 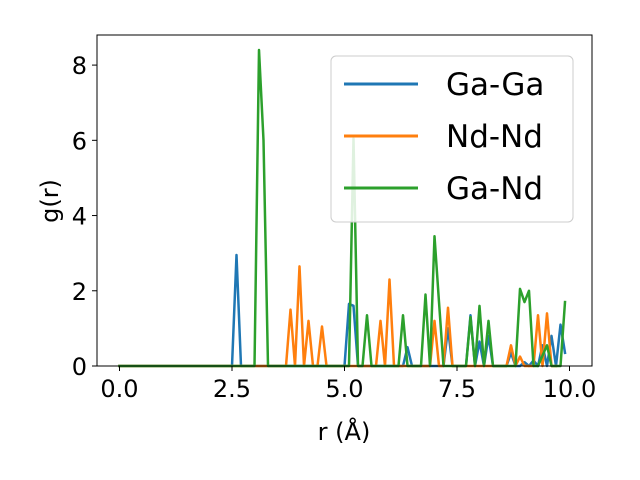 What do you see at coordinates (79, 217) in the screenshot?
I see `y-tick-label: 4` at bounding box center [79, 217].